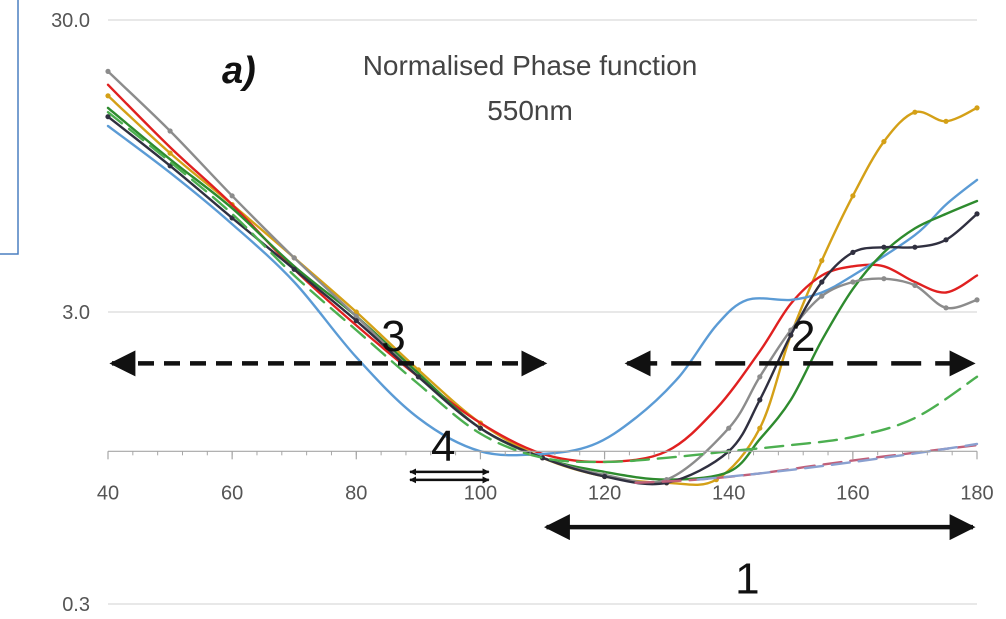 This screenshot has width=1006, height=619. I want to click on region-label-4: 4, so click(443, 446).